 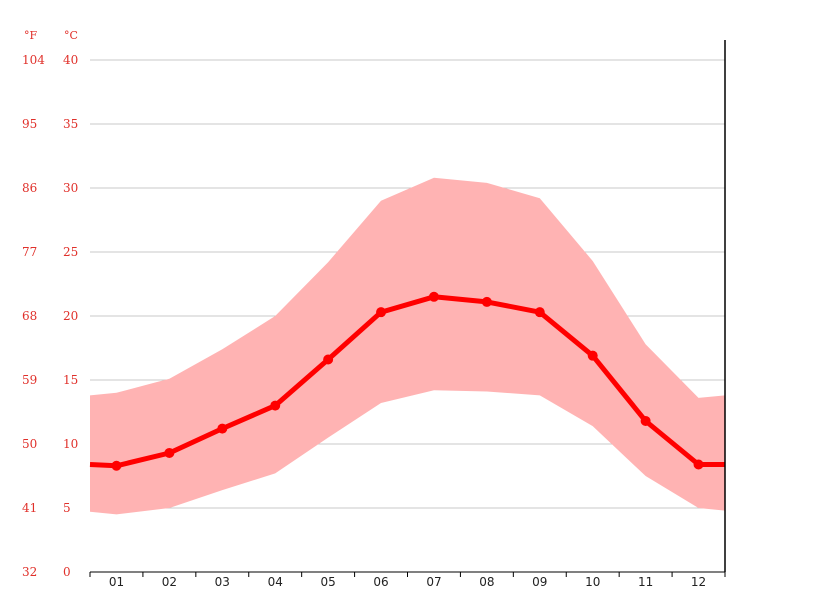 I want to click on fahrenheit-unit-label: °F, so click(x=31, y=35).